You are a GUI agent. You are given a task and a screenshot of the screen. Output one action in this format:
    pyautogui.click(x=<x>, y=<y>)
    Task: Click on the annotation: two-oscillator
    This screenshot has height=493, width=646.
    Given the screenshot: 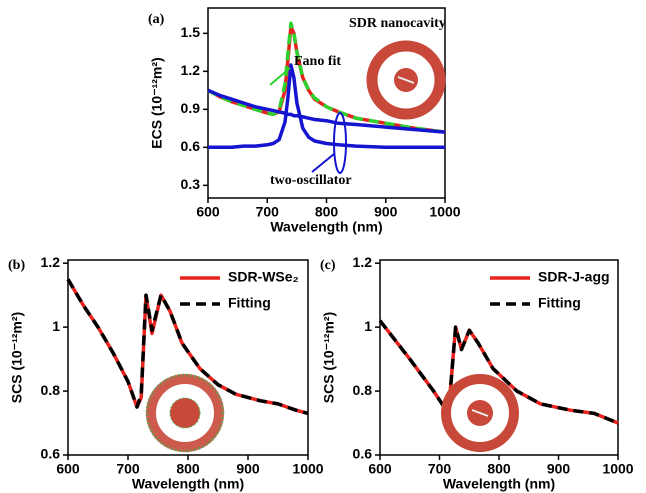 What is the action you would take?
    pyautogui.click(x=311, y=180)
    